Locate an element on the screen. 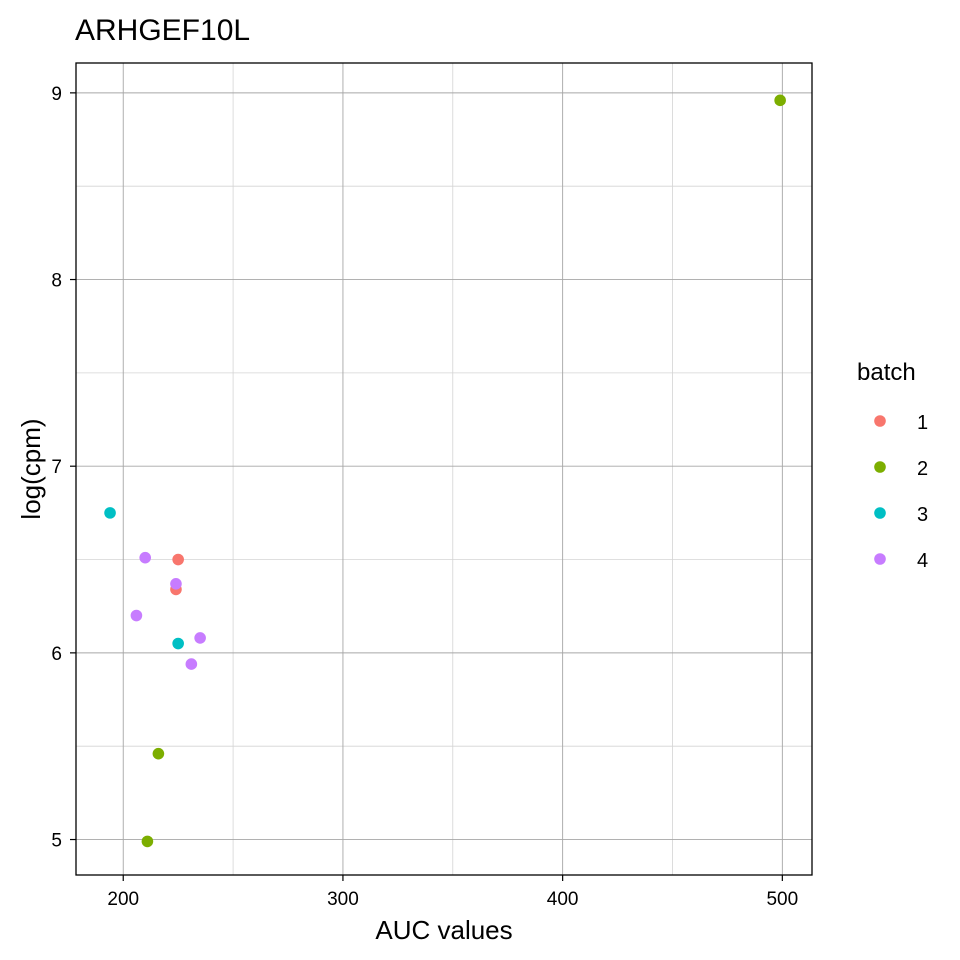 This screenshot has height=960, width=960. x-tick-label: 400 is located at coordinates (563, 899).